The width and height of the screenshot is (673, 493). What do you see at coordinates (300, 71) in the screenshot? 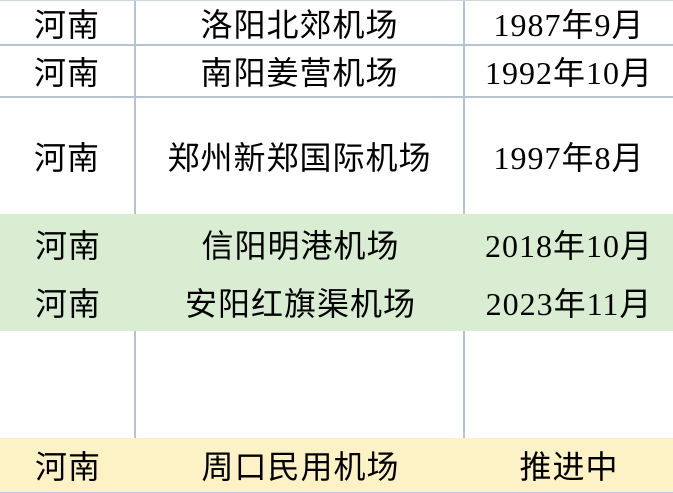
I see `cell-airport: 南阳姜营机场` at bounding box center [300, 71].